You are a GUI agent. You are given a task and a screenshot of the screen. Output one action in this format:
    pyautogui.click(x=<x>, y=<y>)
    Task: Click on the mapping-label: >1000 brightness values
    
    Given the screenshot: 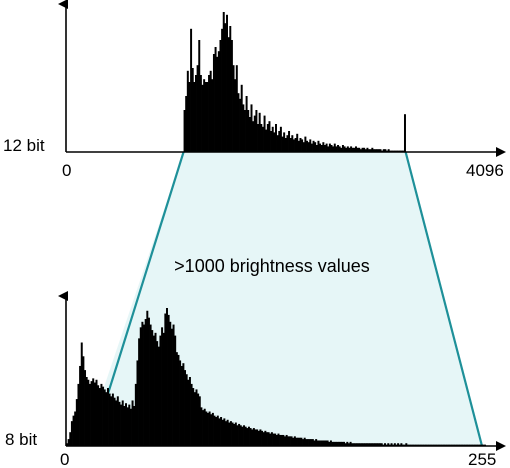 What is the action you would take?
    pyautogui.click(x=272, y=266)
    